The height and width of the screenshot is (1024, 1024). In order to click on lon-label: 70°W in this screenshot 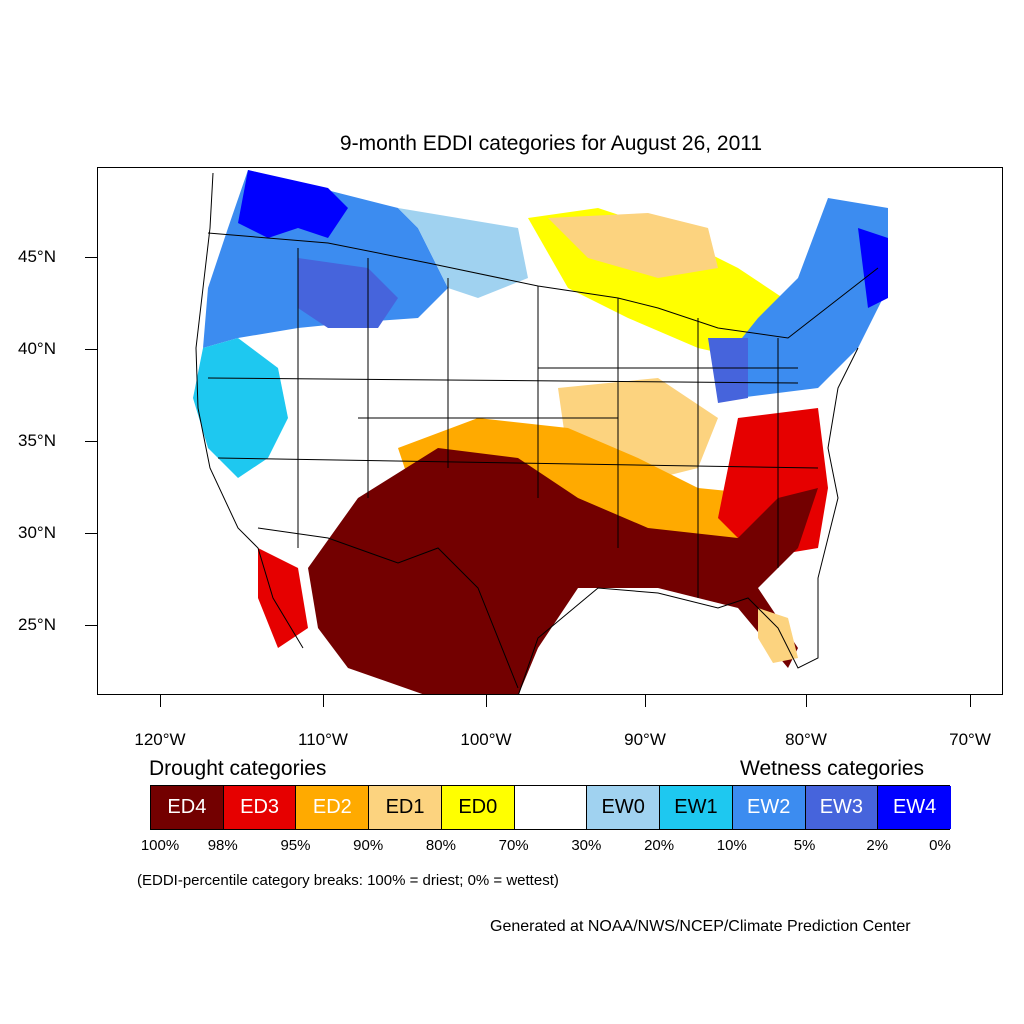, I will do `click(970, 739)`.